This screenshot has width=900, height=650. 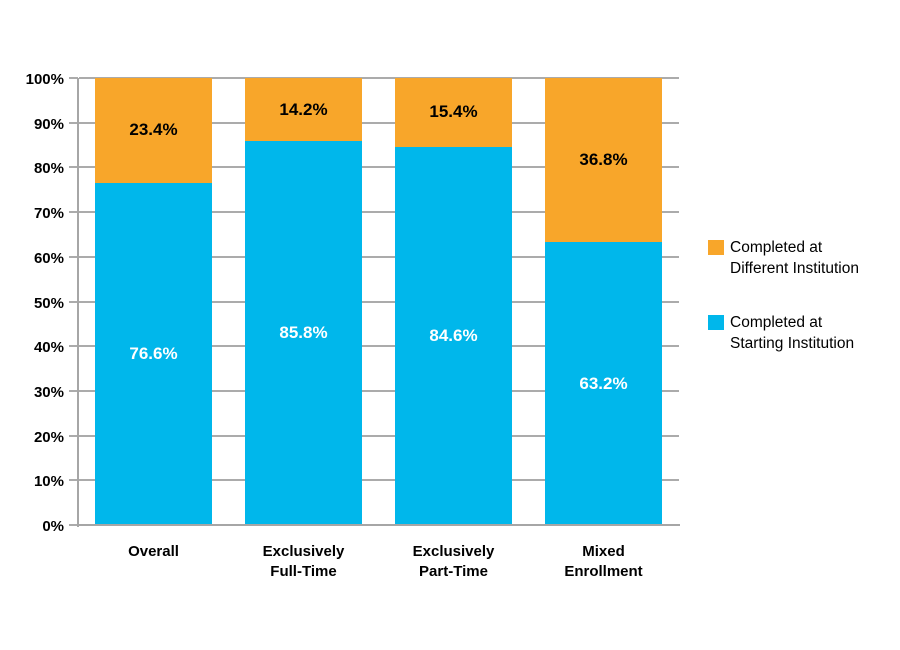 I want to click on y-axis-line, so click(x=78, y=302).